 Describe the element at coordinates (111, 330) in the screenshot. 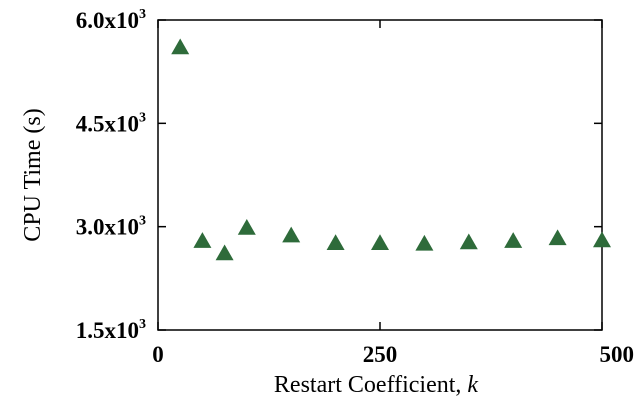

I see `y-tick-label: 1.5x103` at that location.